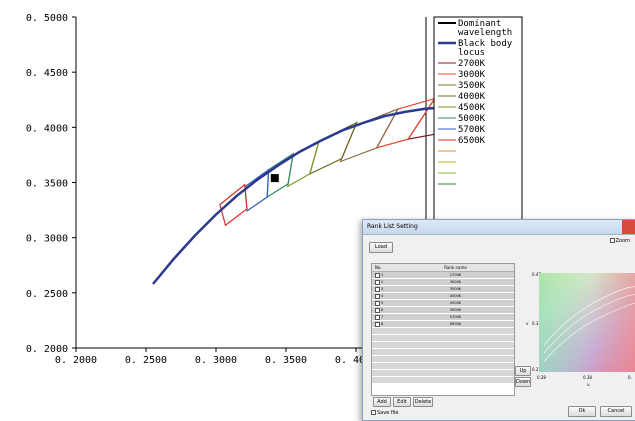  What do you see at coordinates (373, 412) in the screenshot?
I see `save-file-check-icon` at bounding box center [373, 412].